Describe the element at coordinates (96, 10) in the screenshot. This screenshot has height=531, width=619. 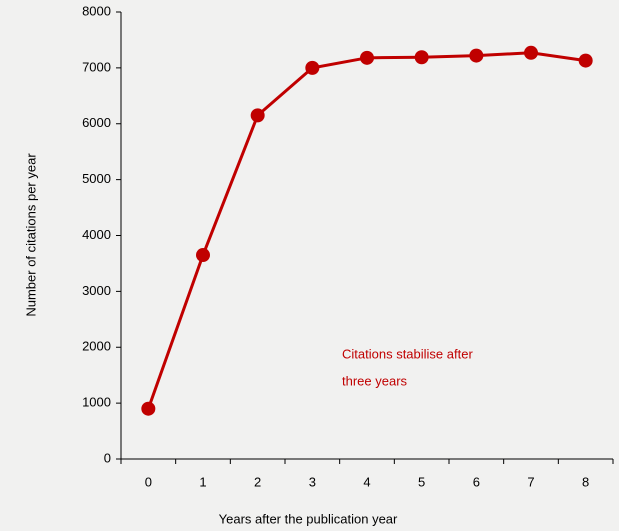
I see `y-tick-label: 8000` at that location.